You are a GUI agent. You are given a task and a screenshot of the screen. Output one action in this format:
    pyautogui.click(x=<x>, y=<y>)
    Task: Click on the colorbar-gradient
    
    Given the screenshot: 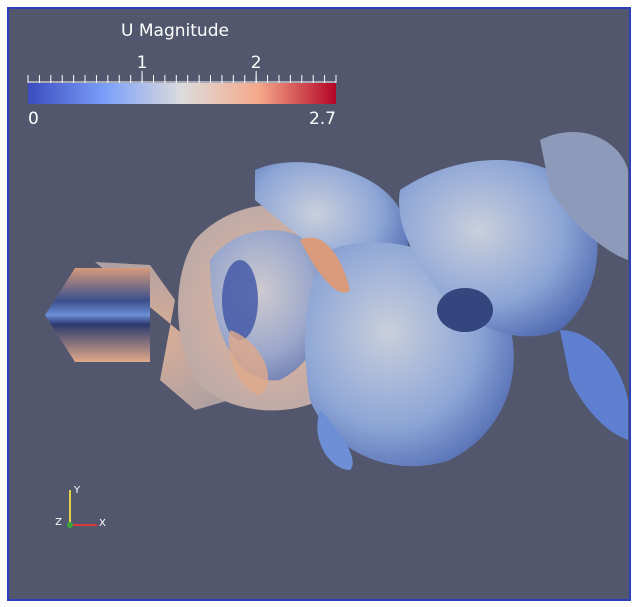 What is the action you would take?
    pyautogui.click(x=182, y=93)
    